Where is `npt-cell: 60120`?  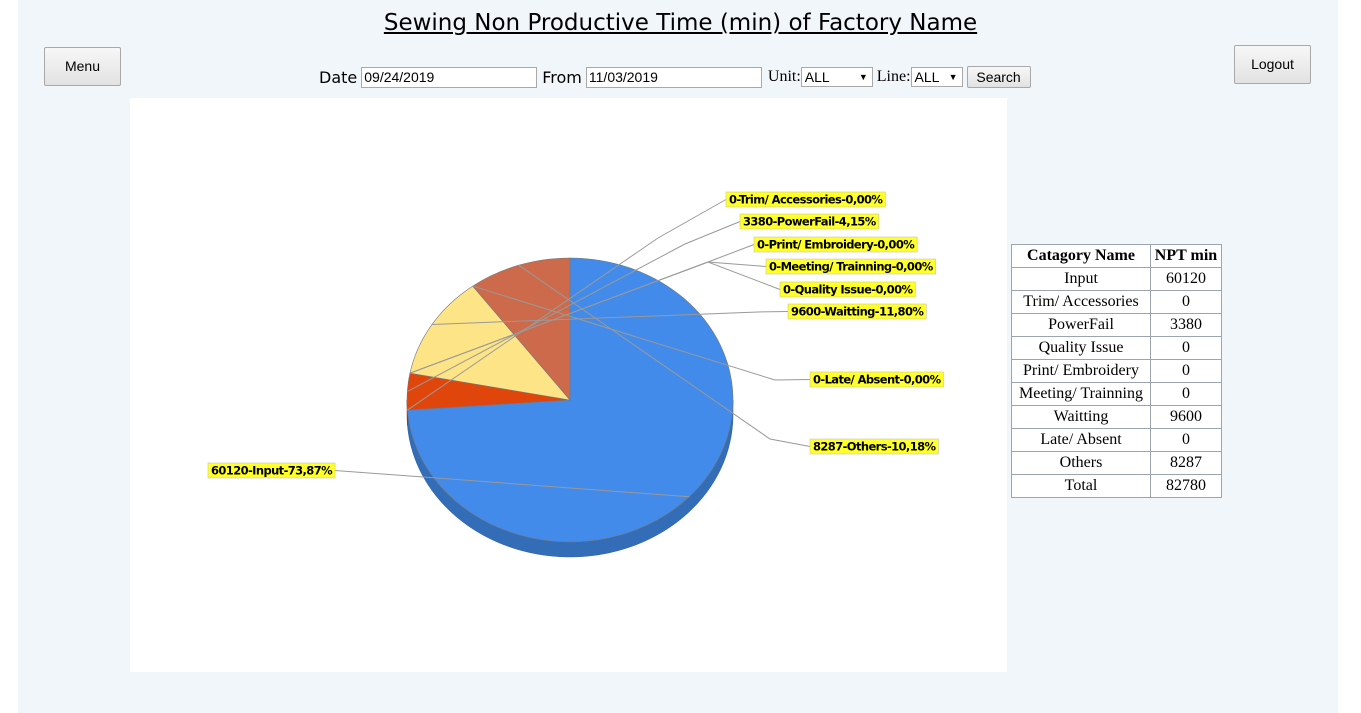
npt-cell: 60120 is located at coordinates (1186, 279).